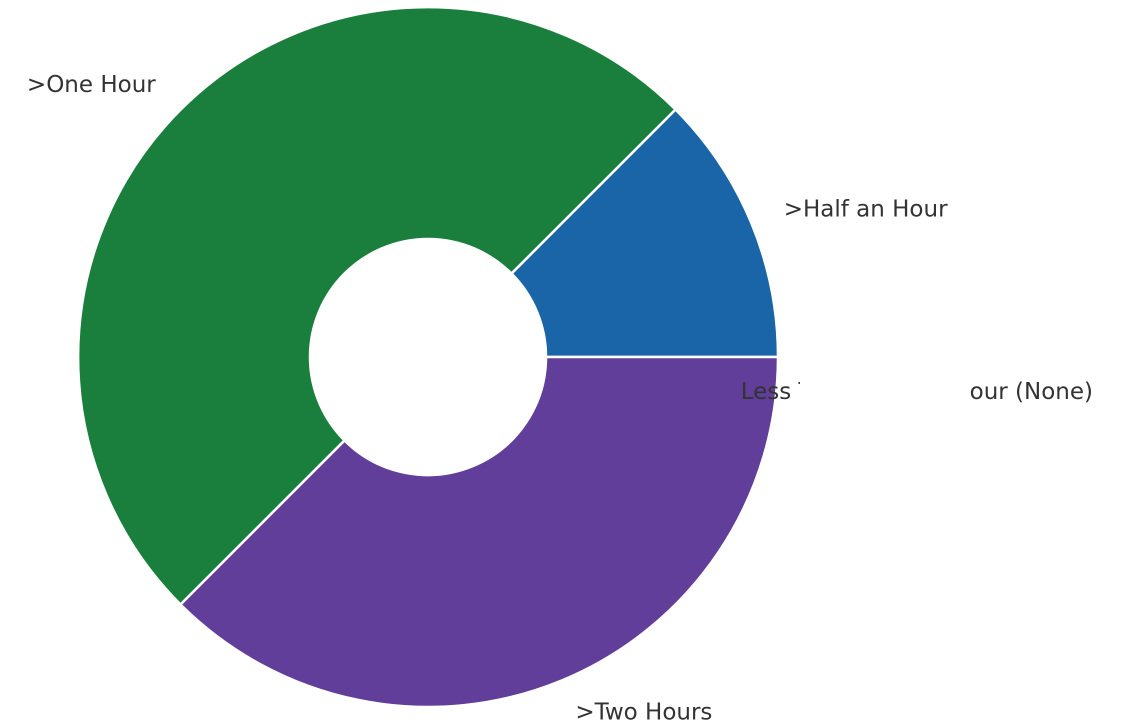 The width and height of the screenshot is (1122, 725). Describe the element at coordinates (885, 390) in the screenshot. I see `label-crop-mask` at that location.